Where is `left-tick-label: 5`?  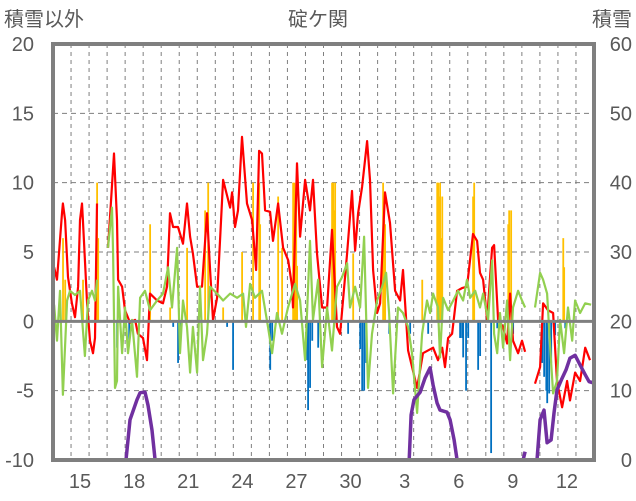 left-tick-label: 5 is located at coordinates (28, 253).